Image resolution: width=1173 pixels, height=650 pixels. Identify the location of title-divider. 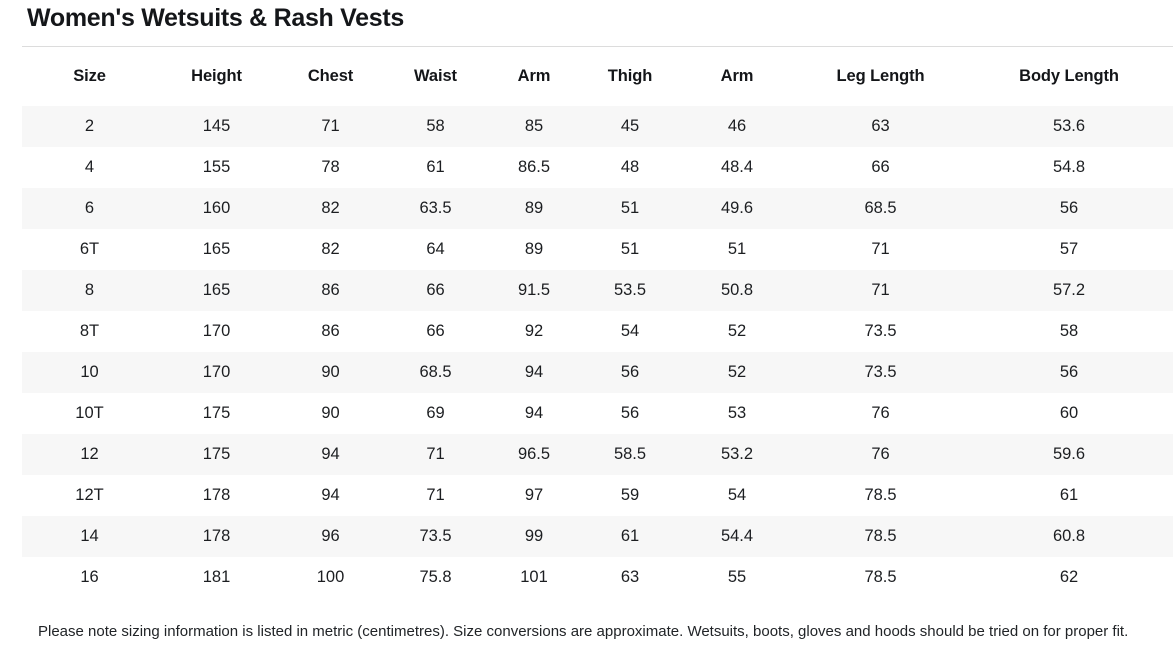
(597, 46).